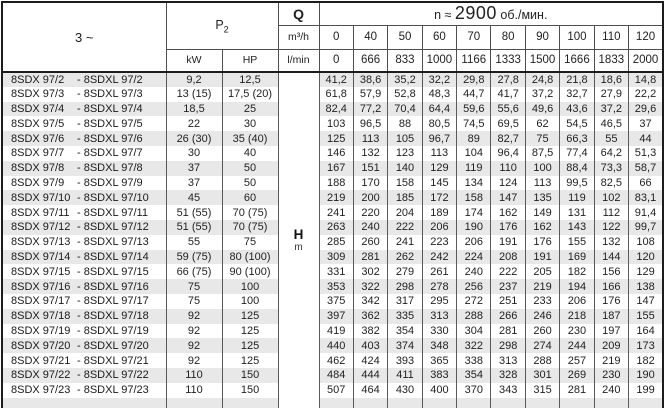 This screenshot has height=408, width=665. I want to click on model-cell: 8SDX 97/11 - 8SDXL 97/11, so click(84, 212).